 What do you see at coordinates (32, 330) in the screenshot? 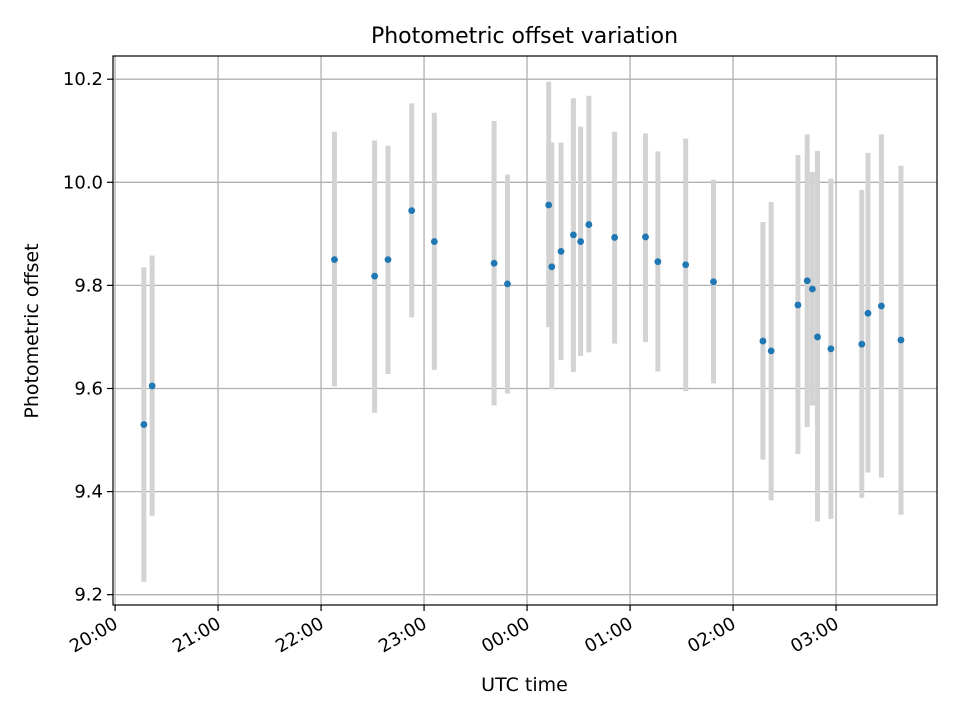
I see `y-axis-title: Photometric offset` at bounding box center [32, 330].